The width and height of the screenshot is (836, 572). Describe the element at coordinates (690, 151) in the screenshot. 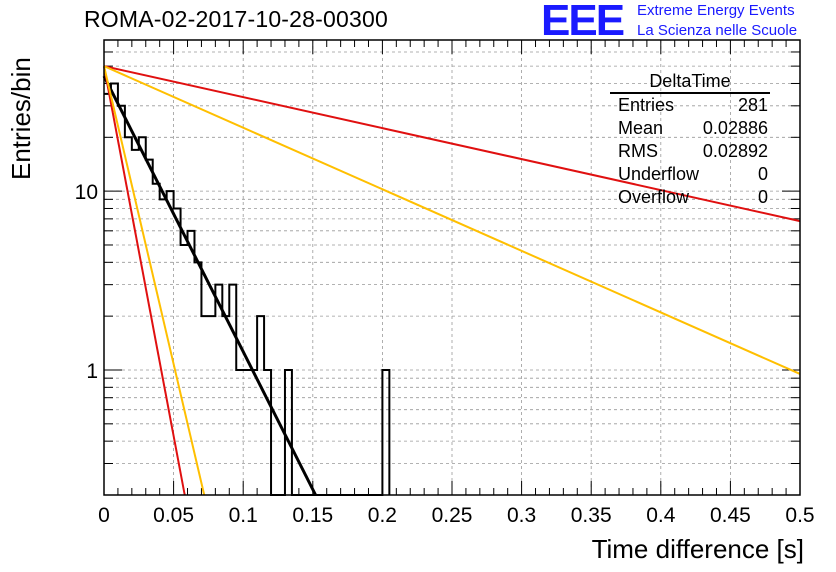

I see `stats-row-rms: RMS 0.02892` at that location.